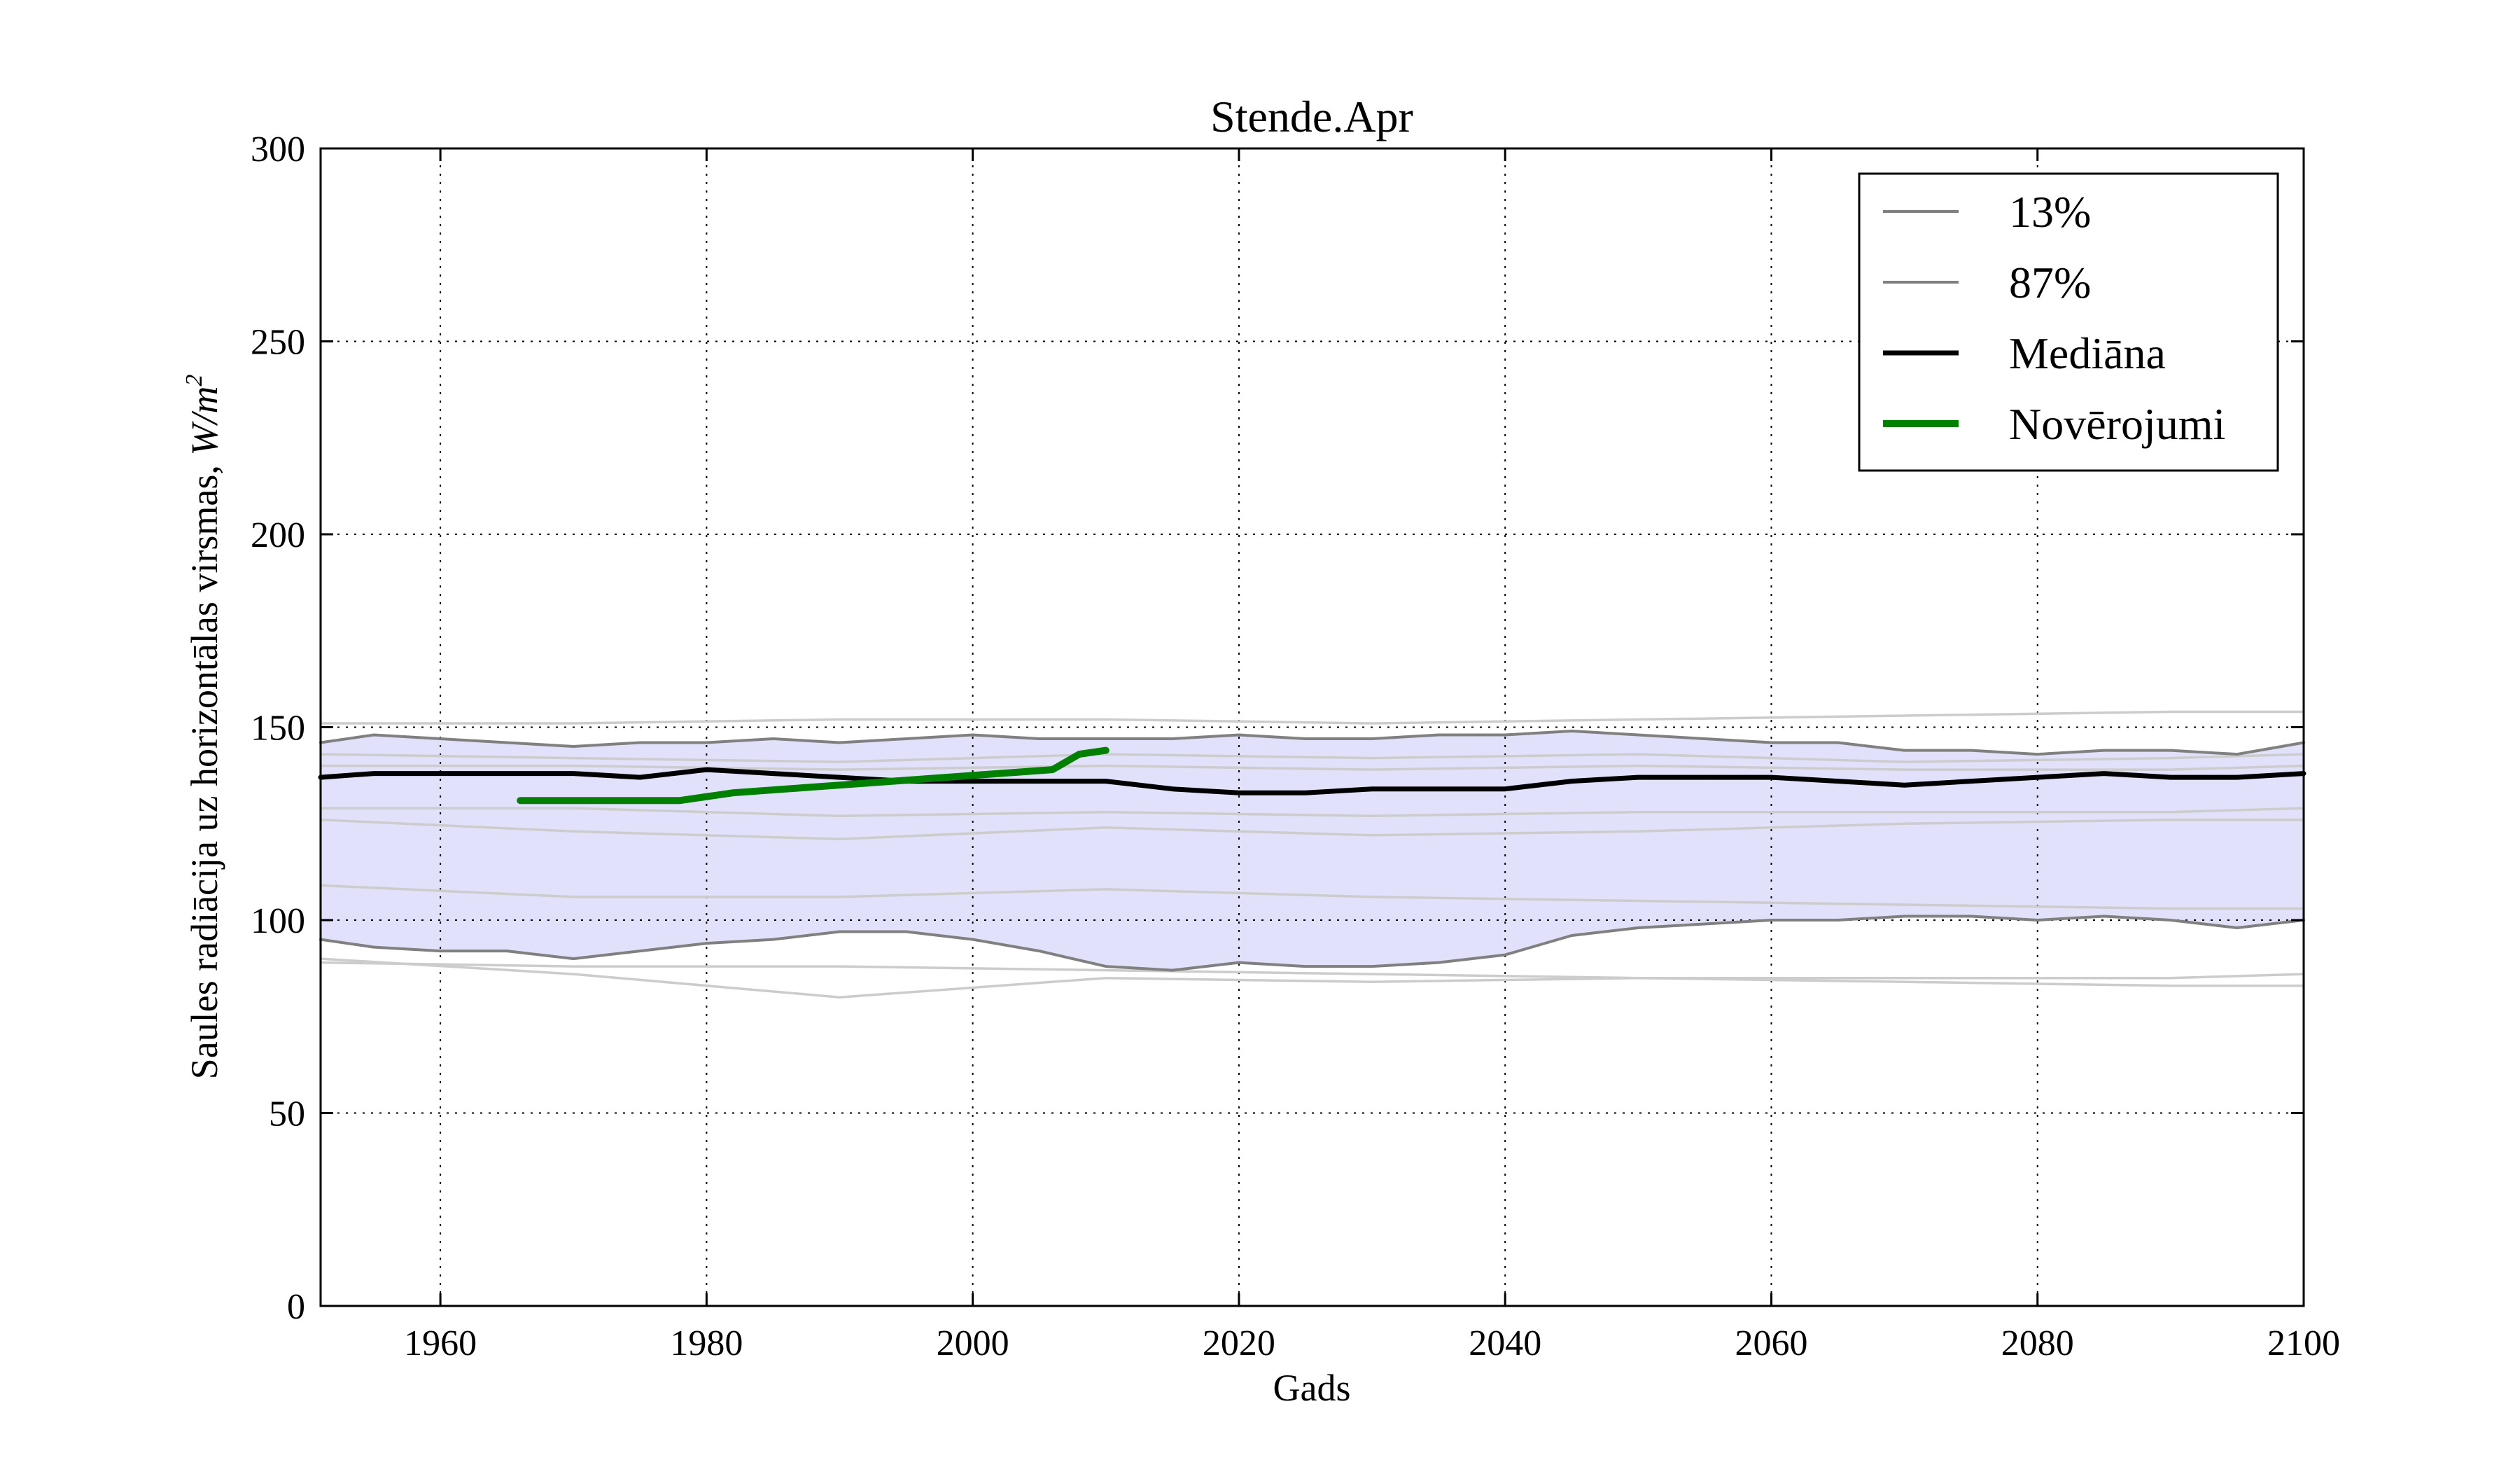  I want to click on legend-label: Mediāna, so click(2087, 353).